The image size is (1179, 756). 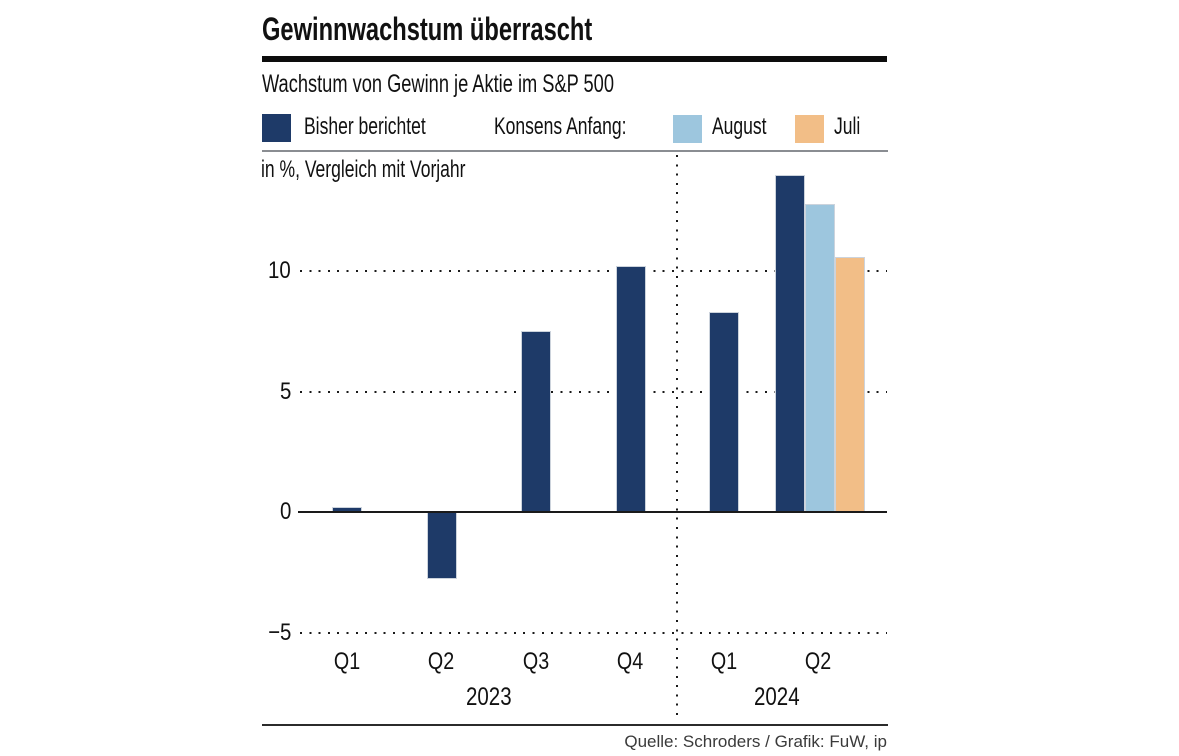 I want to click on x-tick-label-2024-q1: Q1, so click(x=724, y=661).